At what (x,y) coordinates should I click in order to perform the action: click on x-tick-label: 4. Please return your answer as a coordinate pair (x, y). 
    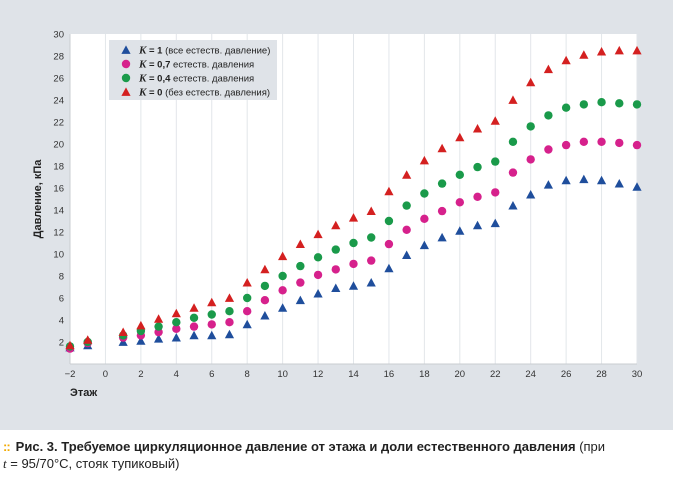
    Looking at the image, I should click on (176, 374).